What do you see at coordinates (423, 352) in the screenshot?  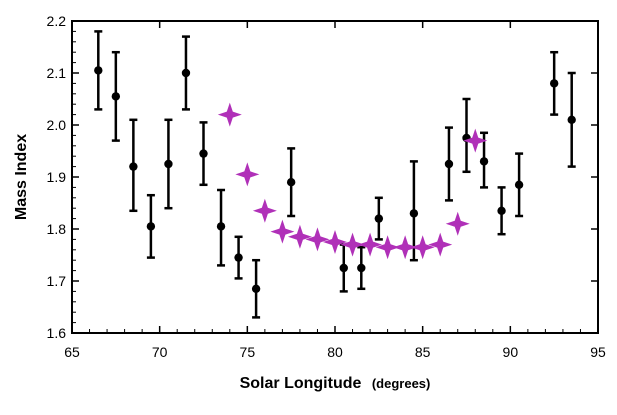 I see `x-tick-label: 85` at bounding box center [423, 352].